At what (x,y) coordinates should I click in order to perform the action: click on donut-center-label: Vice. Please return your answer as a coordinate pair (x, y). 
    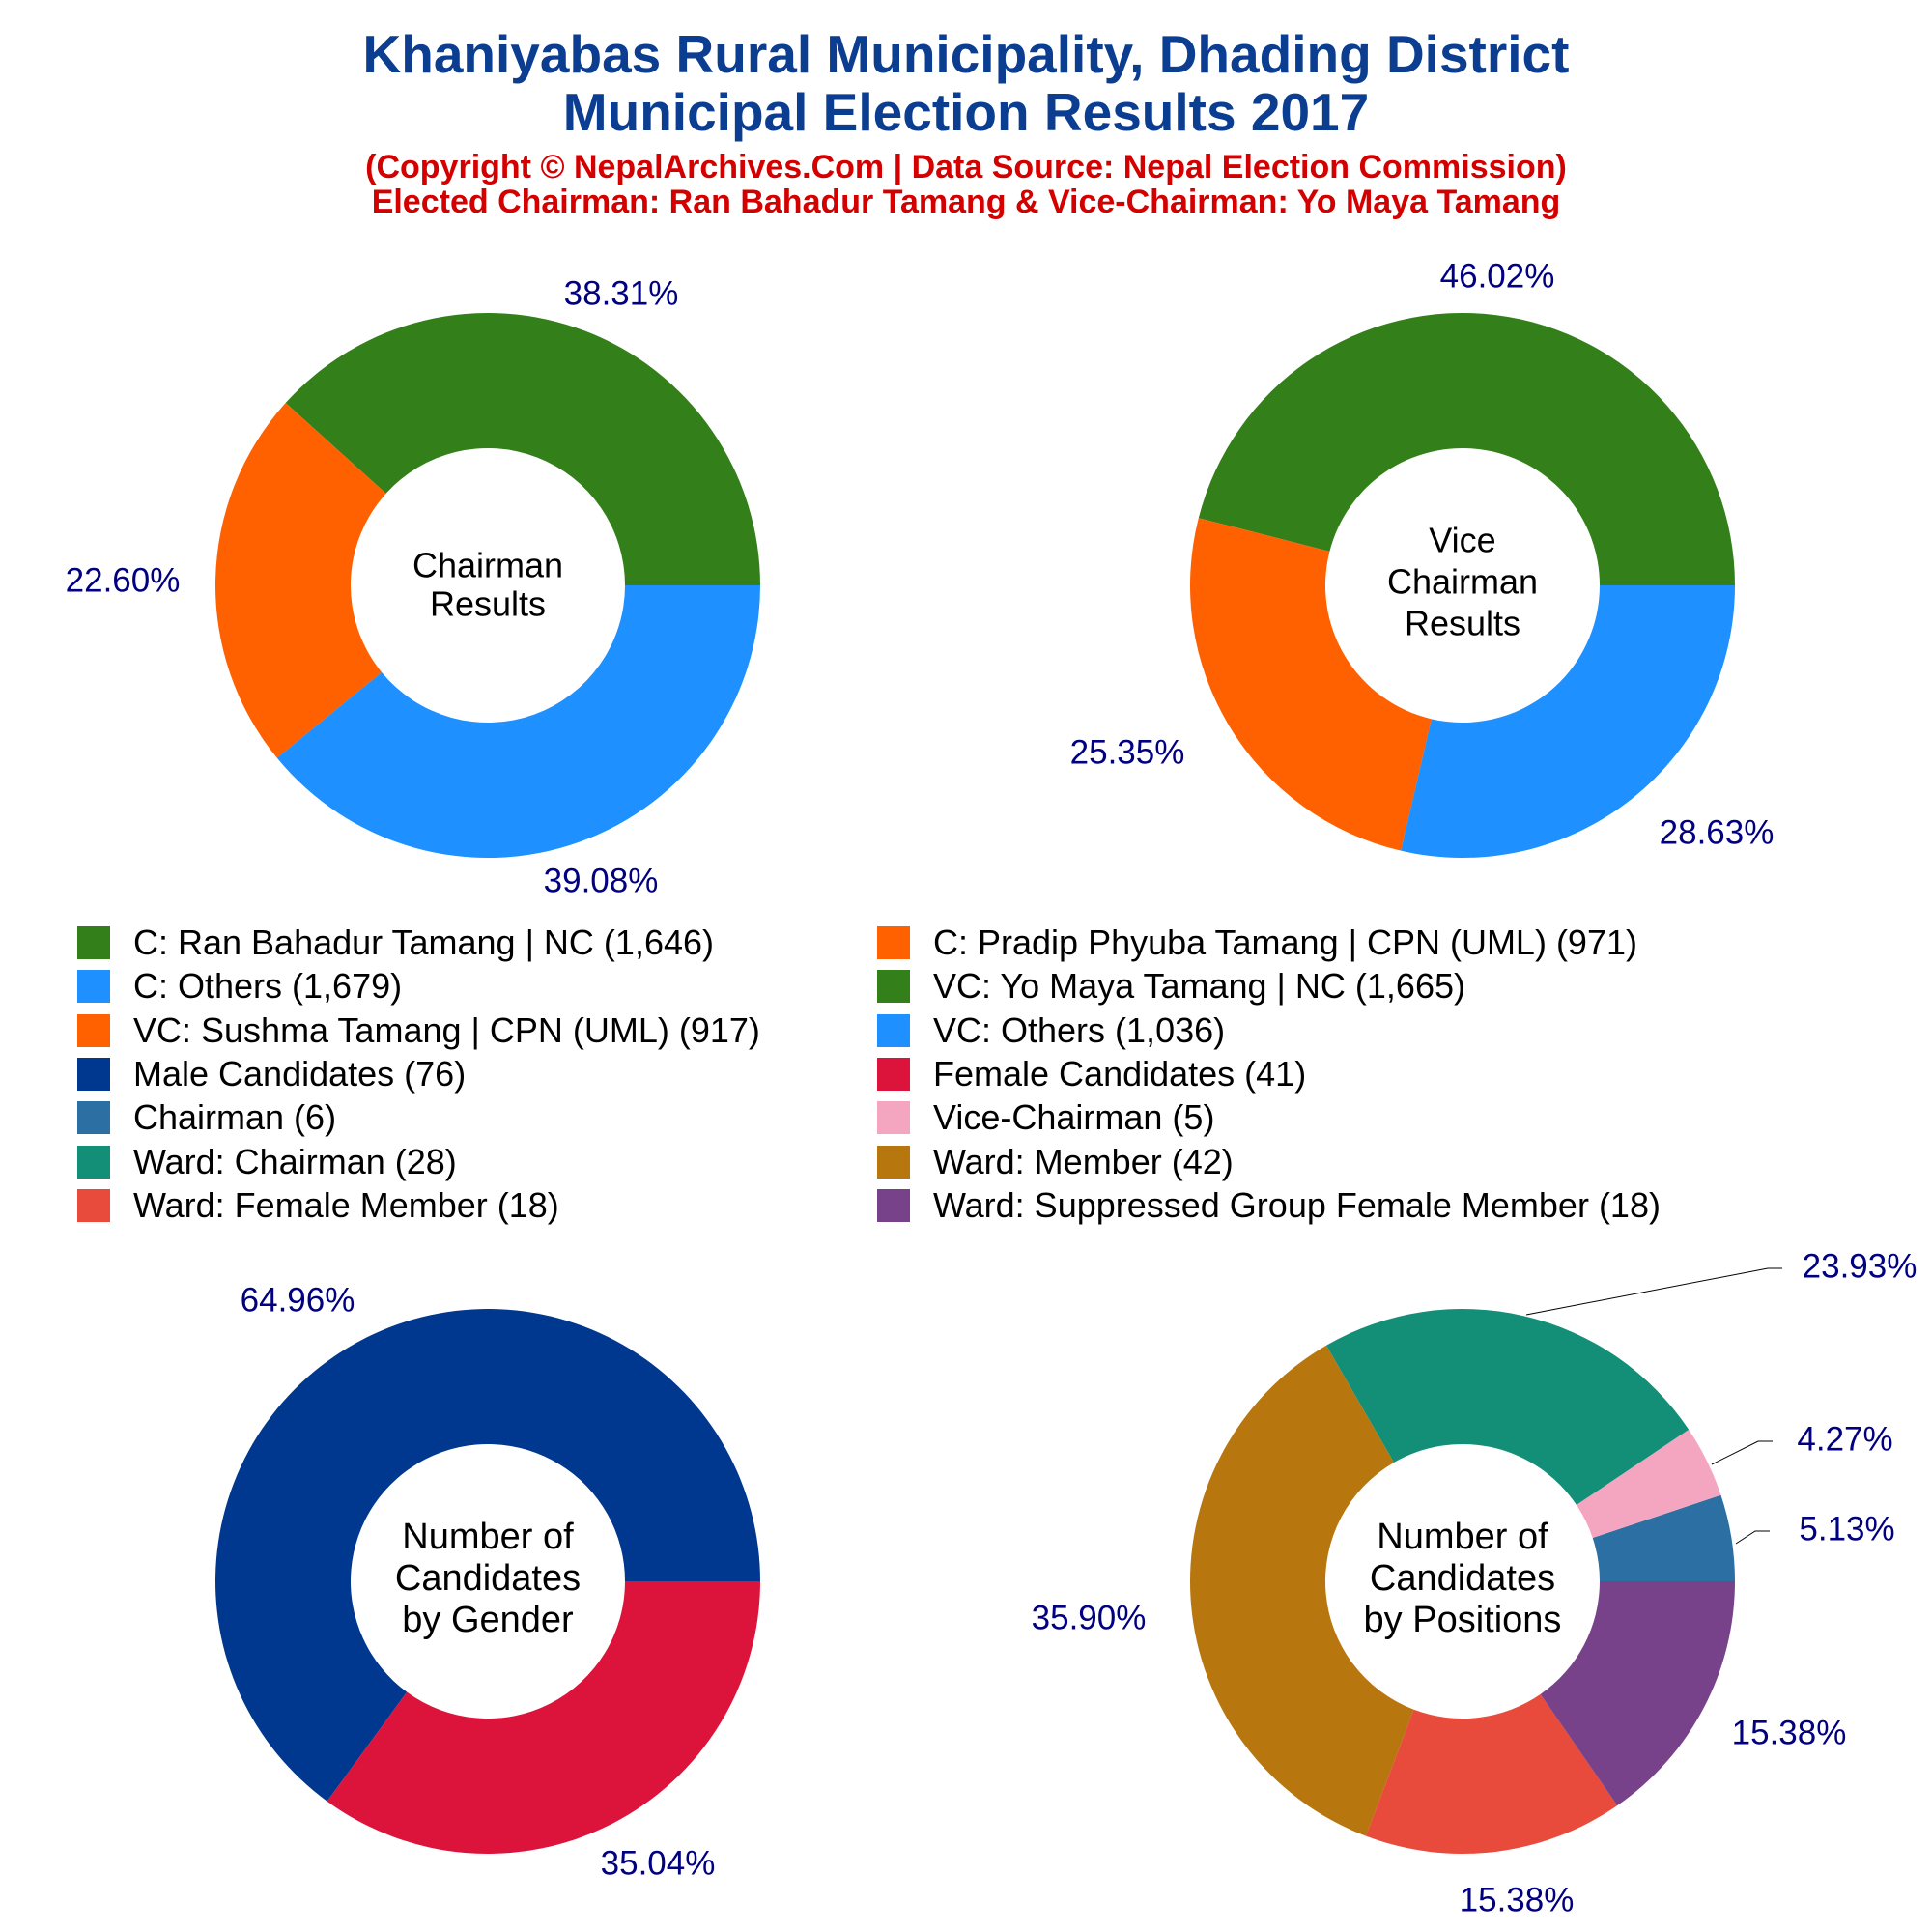
    Looking at the image, I should click on (1462, 540).